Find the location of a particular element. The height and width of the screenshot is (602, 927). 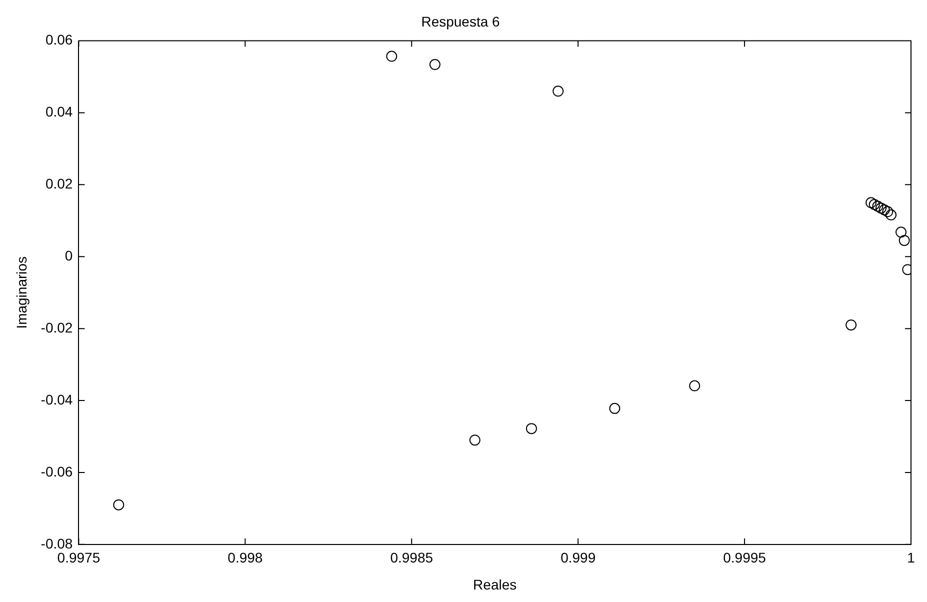

x-tick-label: 0.9995 is located at coordinates (744, 558).